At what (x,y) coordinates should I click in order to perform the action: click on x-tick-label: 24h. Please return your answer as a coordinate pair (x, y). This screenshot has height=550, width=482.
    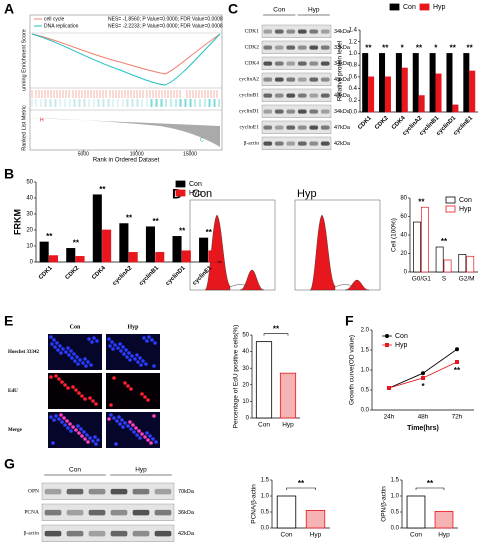
    Looking at the image, I should click on (389, 417).